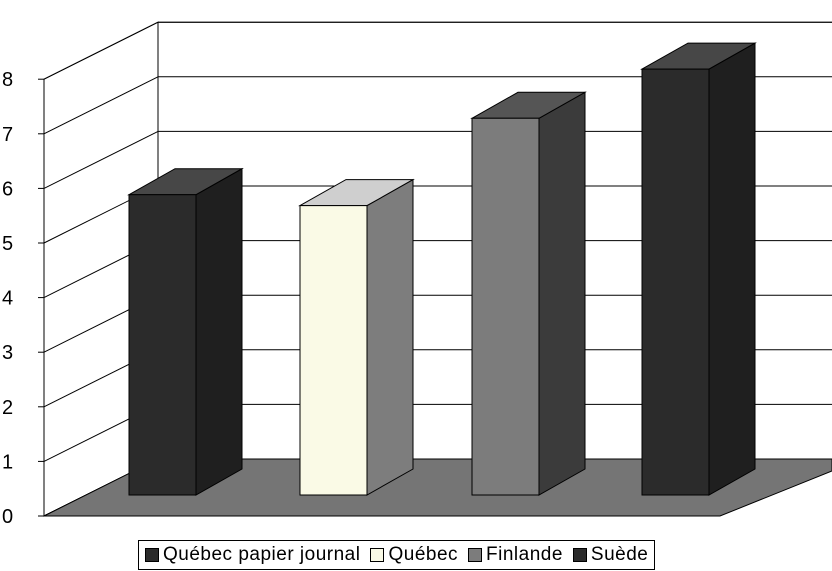 This screenshot has height=571, width=832. Describe the element at coordinates (619, 554) in the screenshot. I see `legend-label: Suède` at that location.